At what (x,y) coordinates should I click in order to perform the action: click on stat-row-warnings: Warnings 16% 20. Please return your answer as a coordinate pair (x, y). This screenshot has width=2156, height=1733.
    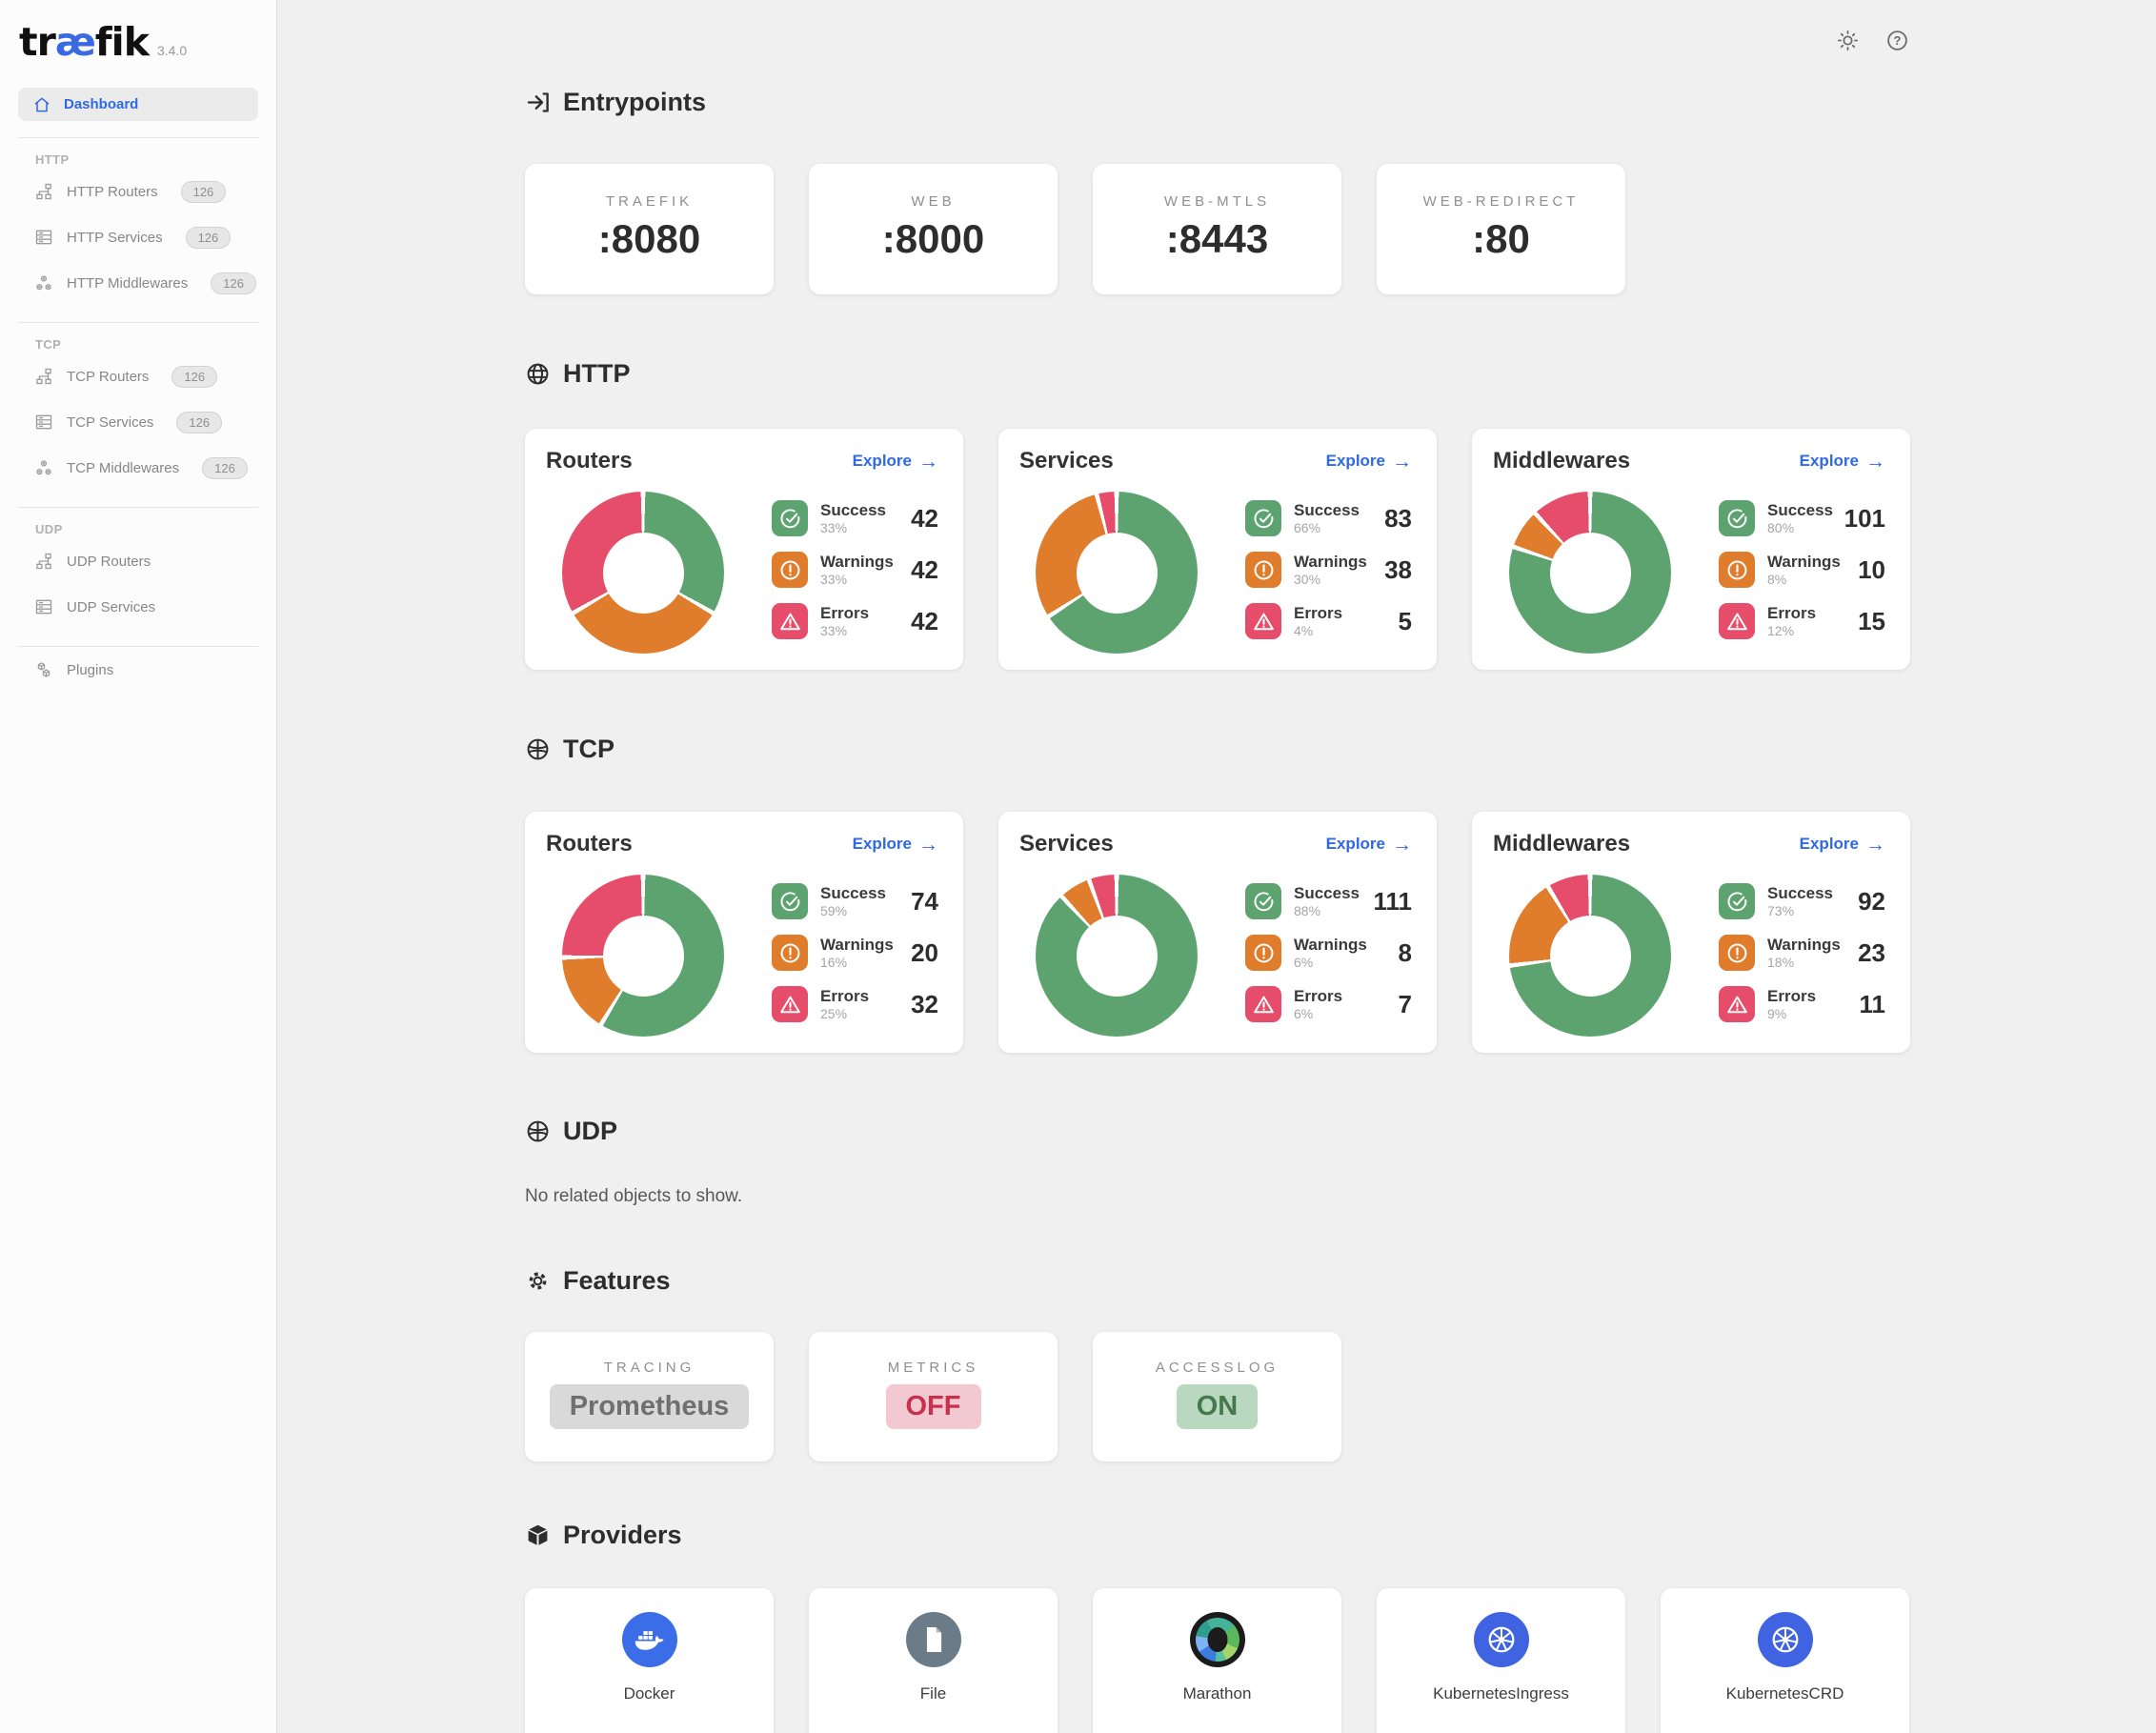
    Looking at the image, I should click on (855, 953).